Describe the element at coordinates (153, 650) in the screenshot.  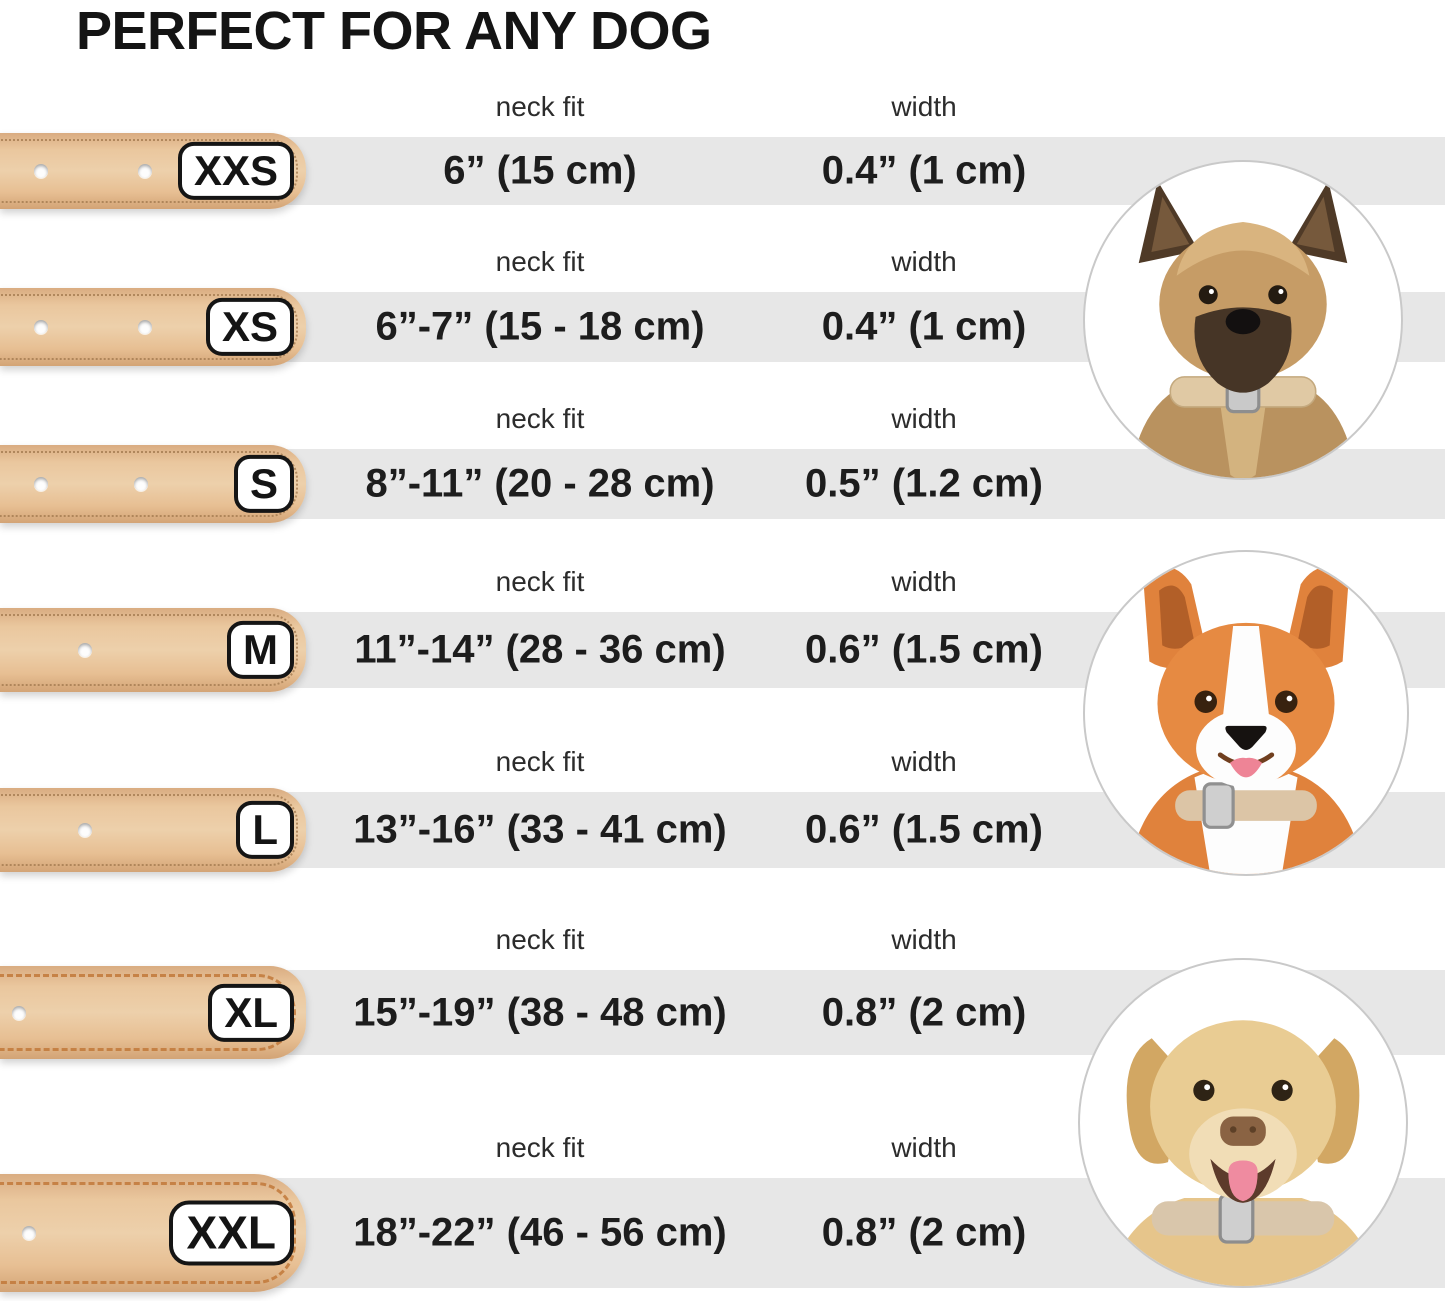
I see `collar-graphic: M` at that location.